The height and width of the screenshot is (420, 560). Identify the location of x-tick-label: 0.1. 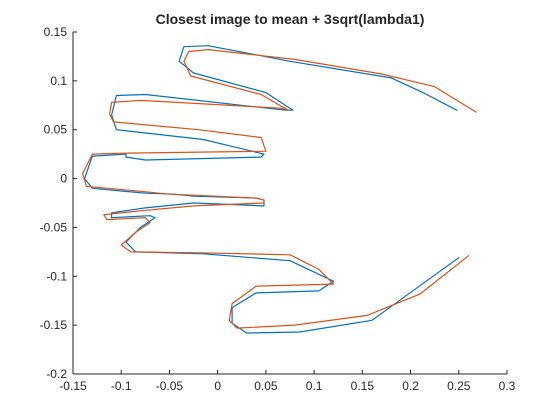
(314, 386).